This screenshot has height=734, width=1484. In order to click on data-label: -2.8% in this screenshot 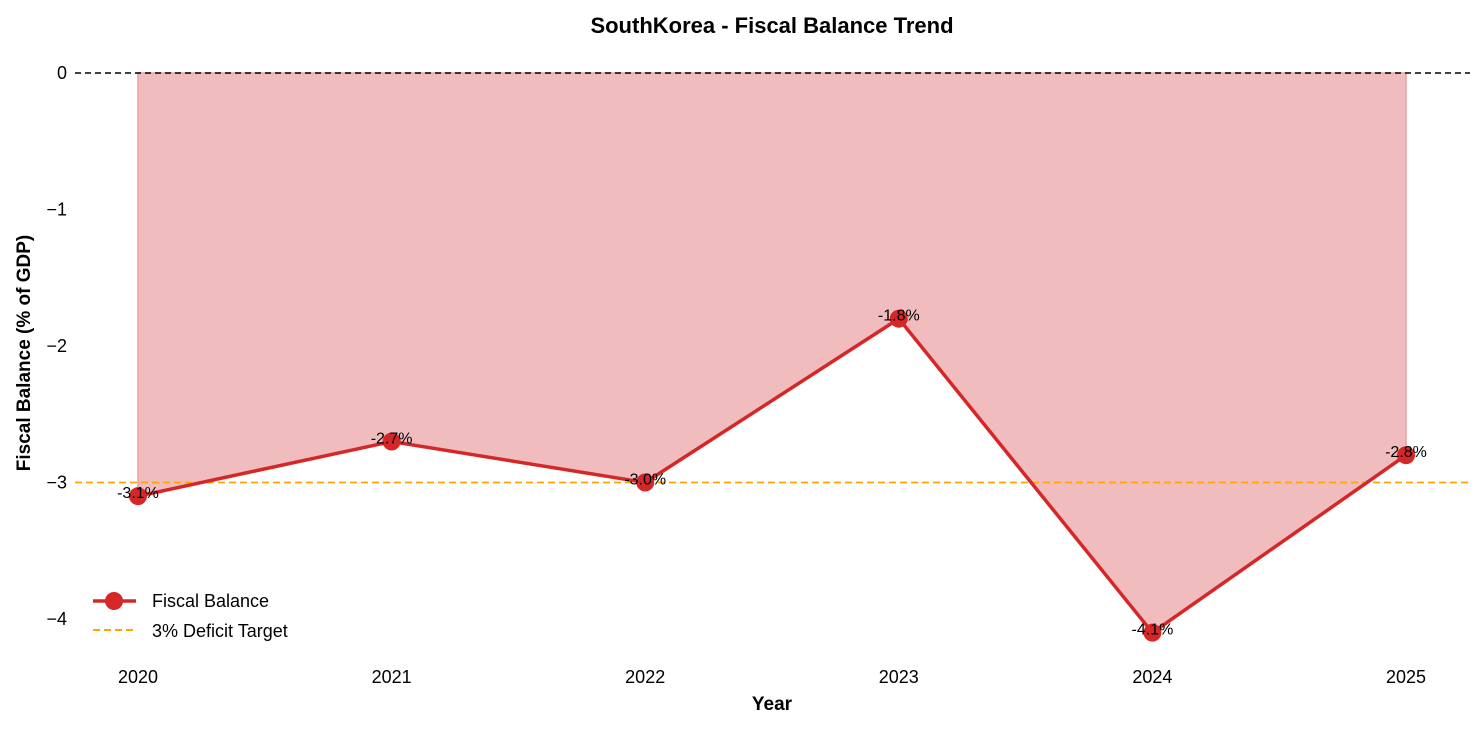, I will do `click(1406, 452)`.